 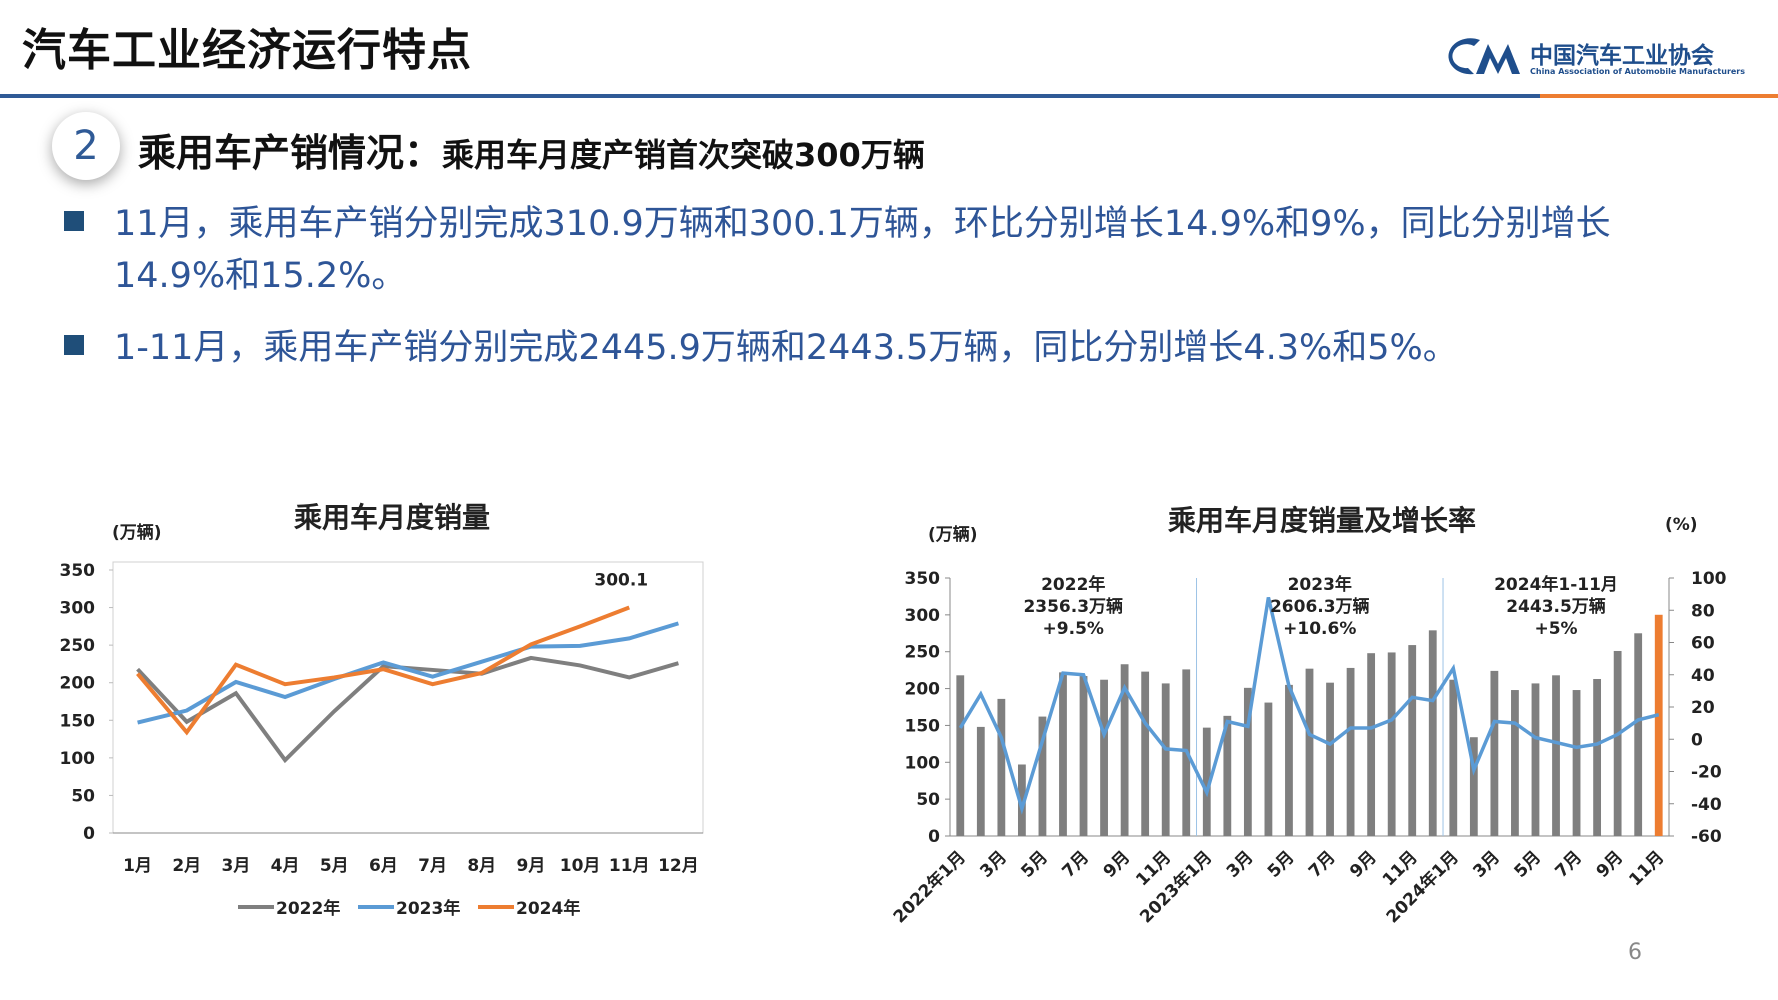 I want to click on section-number: 2, so click(x=86, y=146).